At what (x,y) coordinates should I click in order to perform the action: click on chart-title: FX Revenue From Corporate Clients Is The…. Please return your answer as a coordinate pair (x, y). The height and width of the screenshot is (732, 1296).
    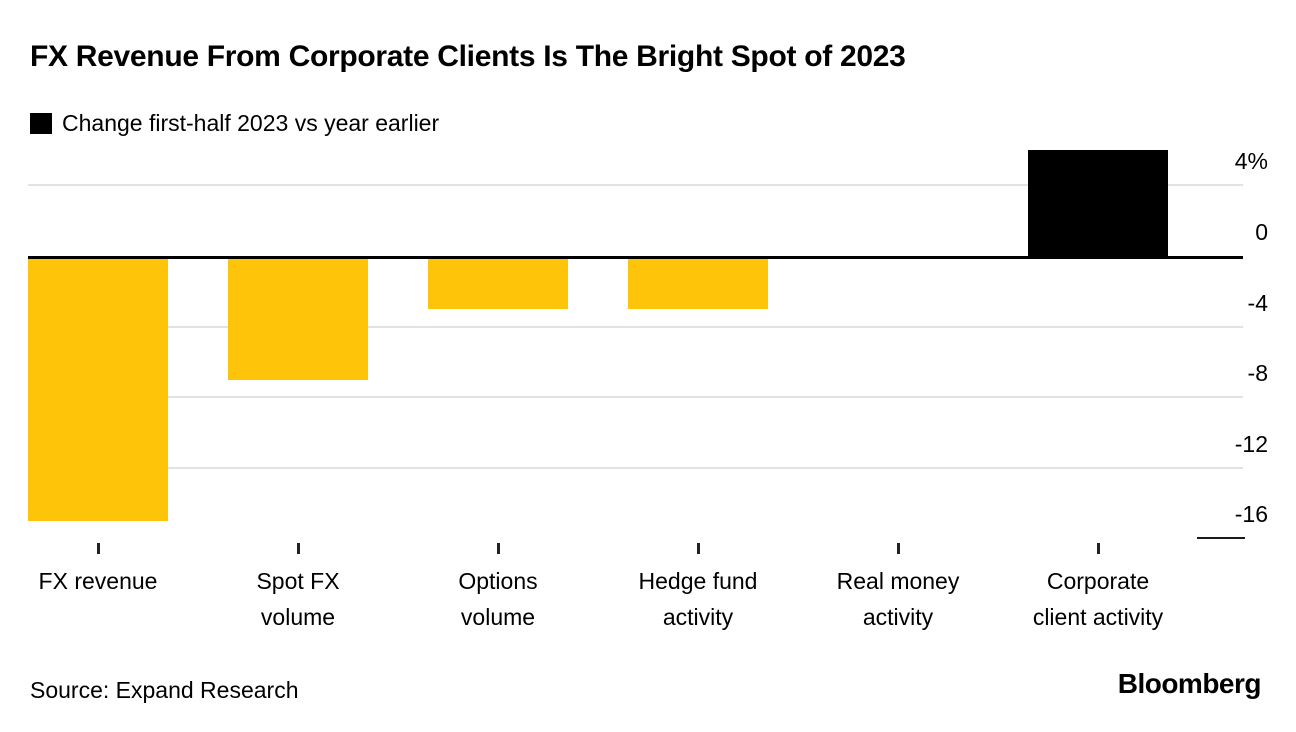
    Looking at the image, I should click on (468, 56).